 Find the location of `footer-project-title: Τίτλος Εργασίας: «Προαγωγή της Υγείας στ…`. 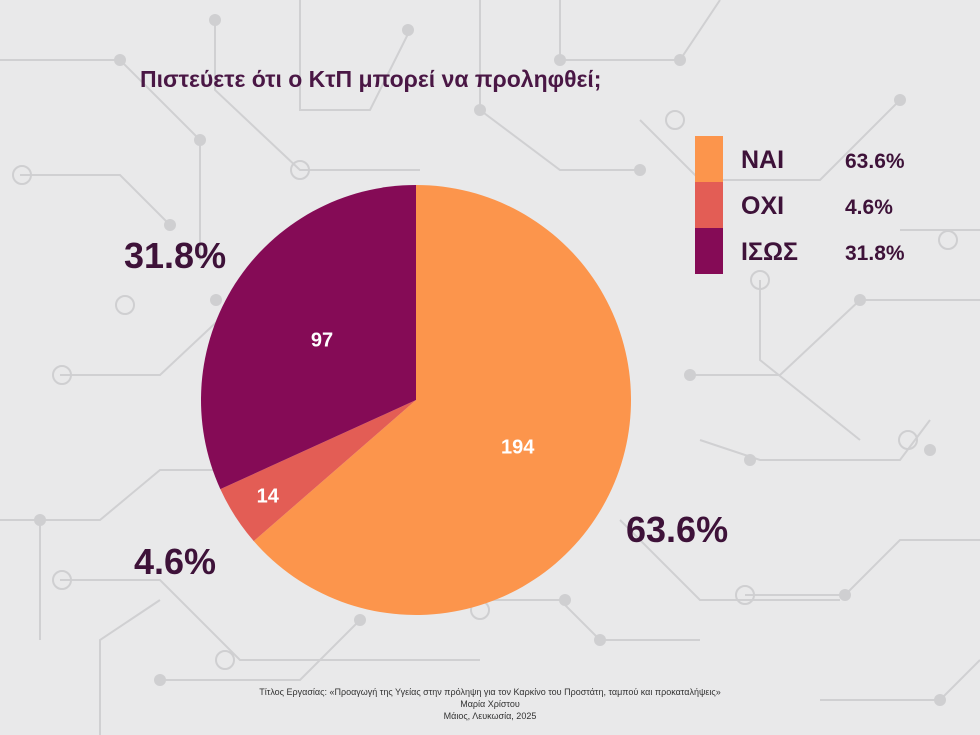

footer-project-title: Τίτλος Εργασίας: «Προαγωγή της Υγείας στ… is located at coordinates (490, 692).